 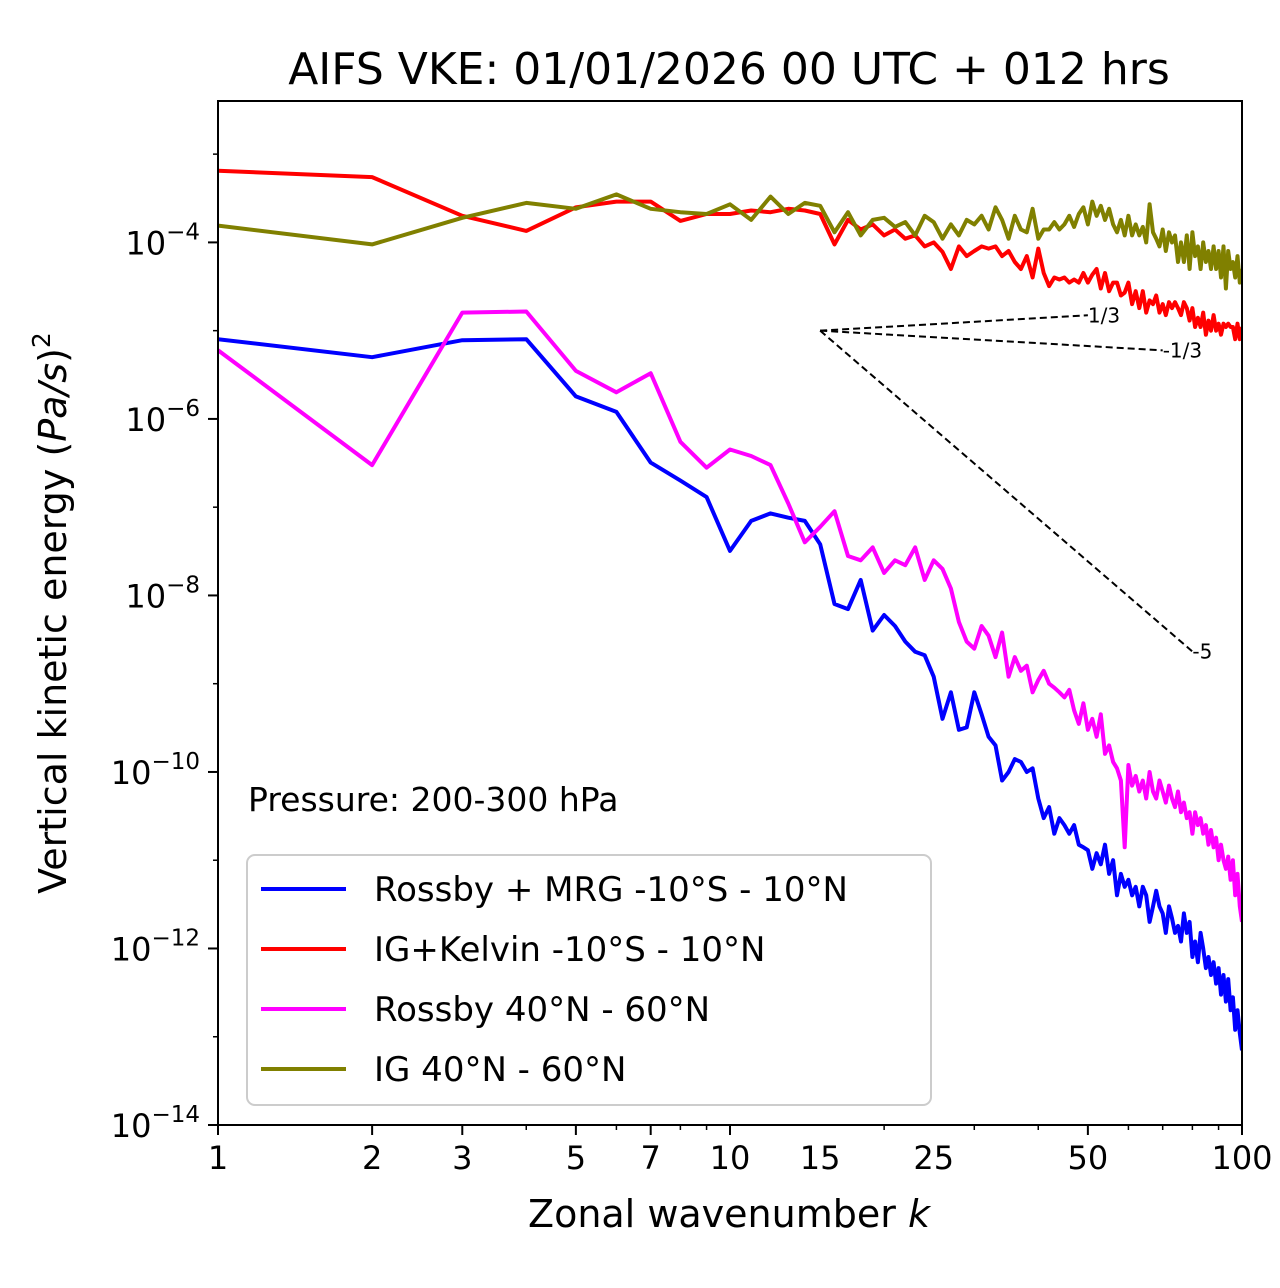 I want to click on y-tick-label: 10⁻⁸, so click(x=162, y=593).